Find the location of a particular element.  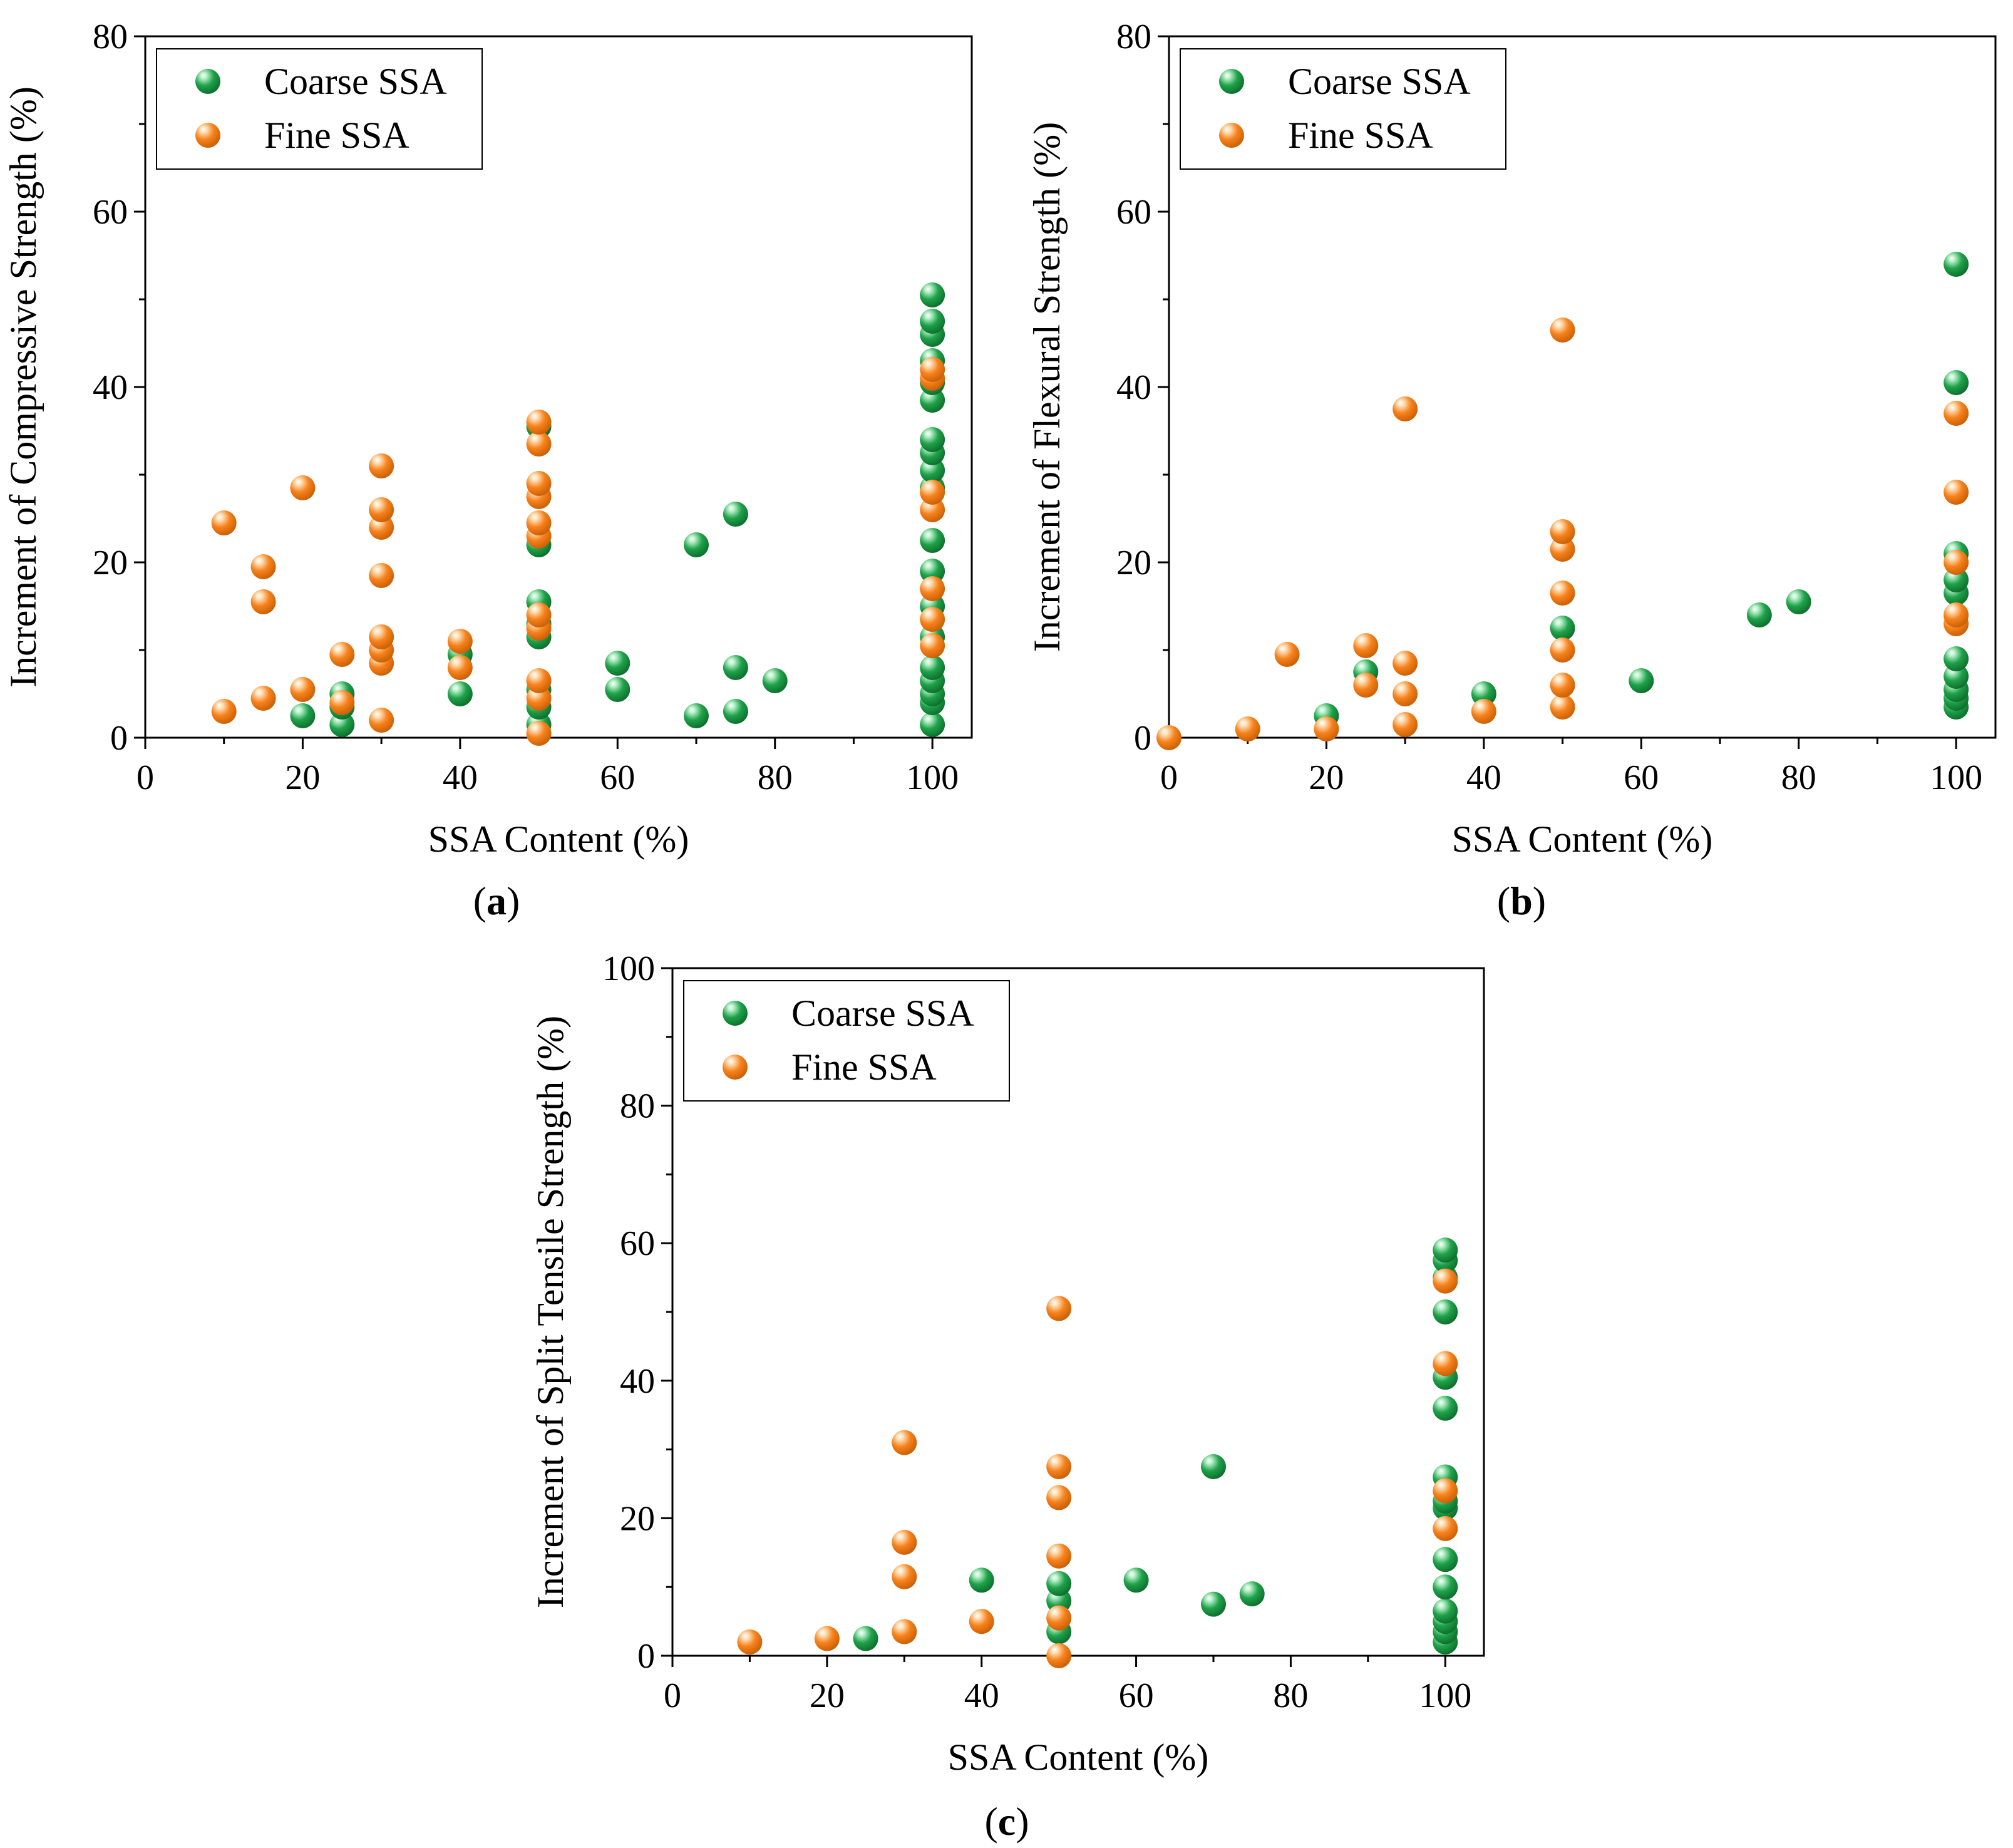

panel-label-a: (a) is located at coordinates (496, 901).